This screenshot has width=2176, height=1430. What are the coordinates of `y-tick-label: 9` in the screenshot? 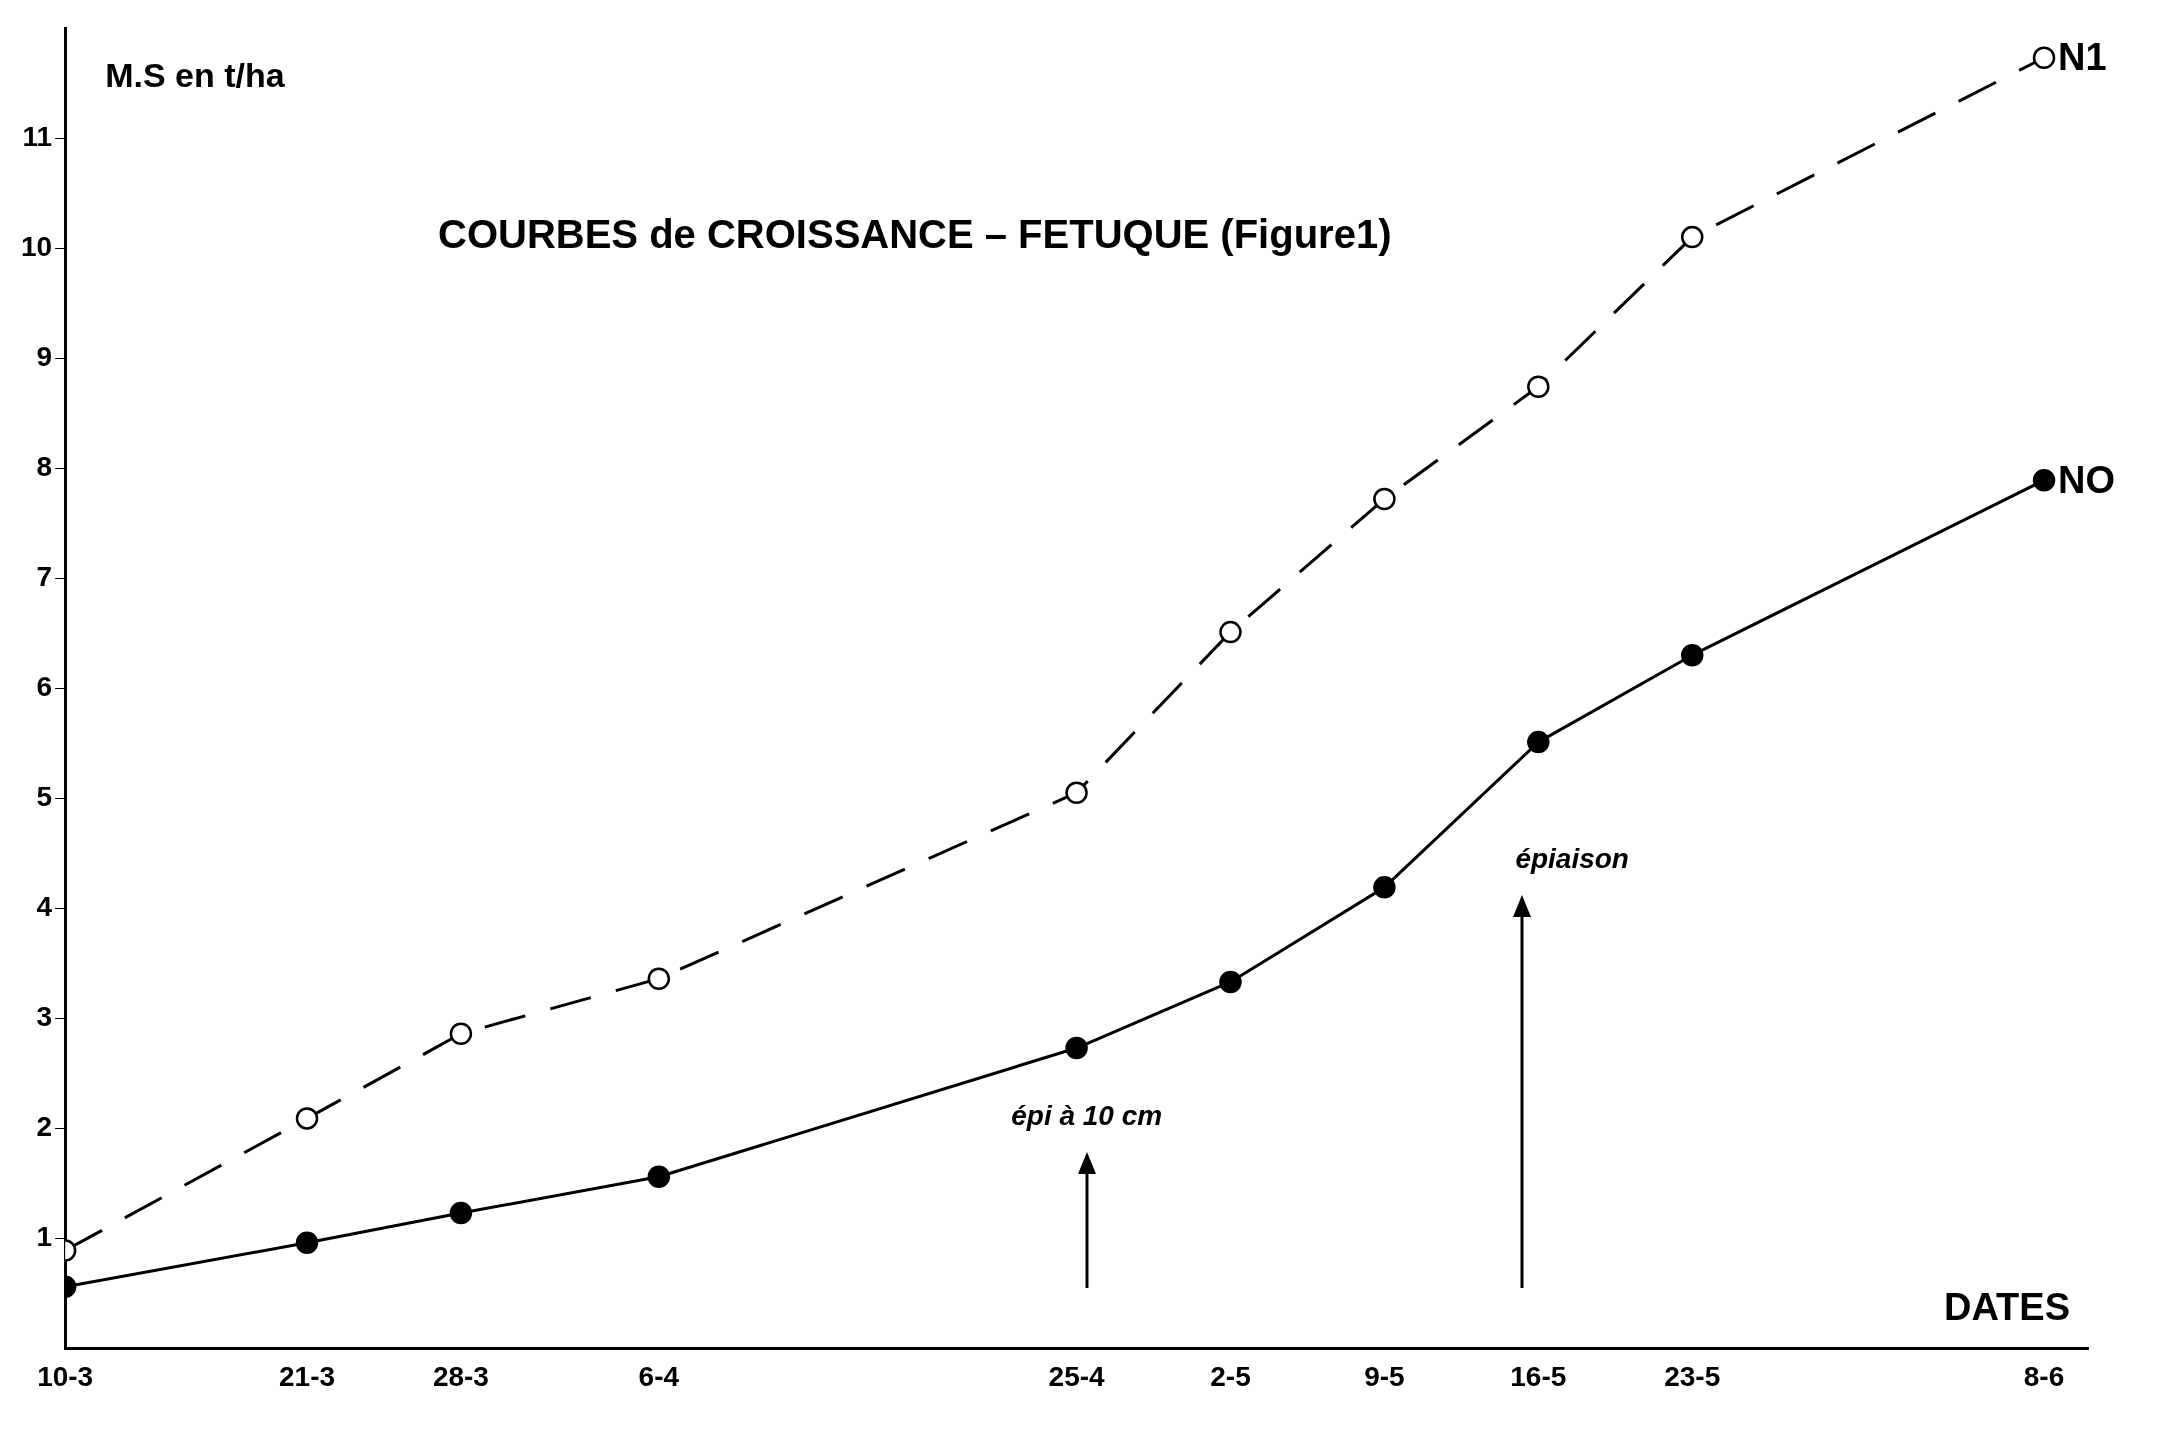 It's located at (44, 356).